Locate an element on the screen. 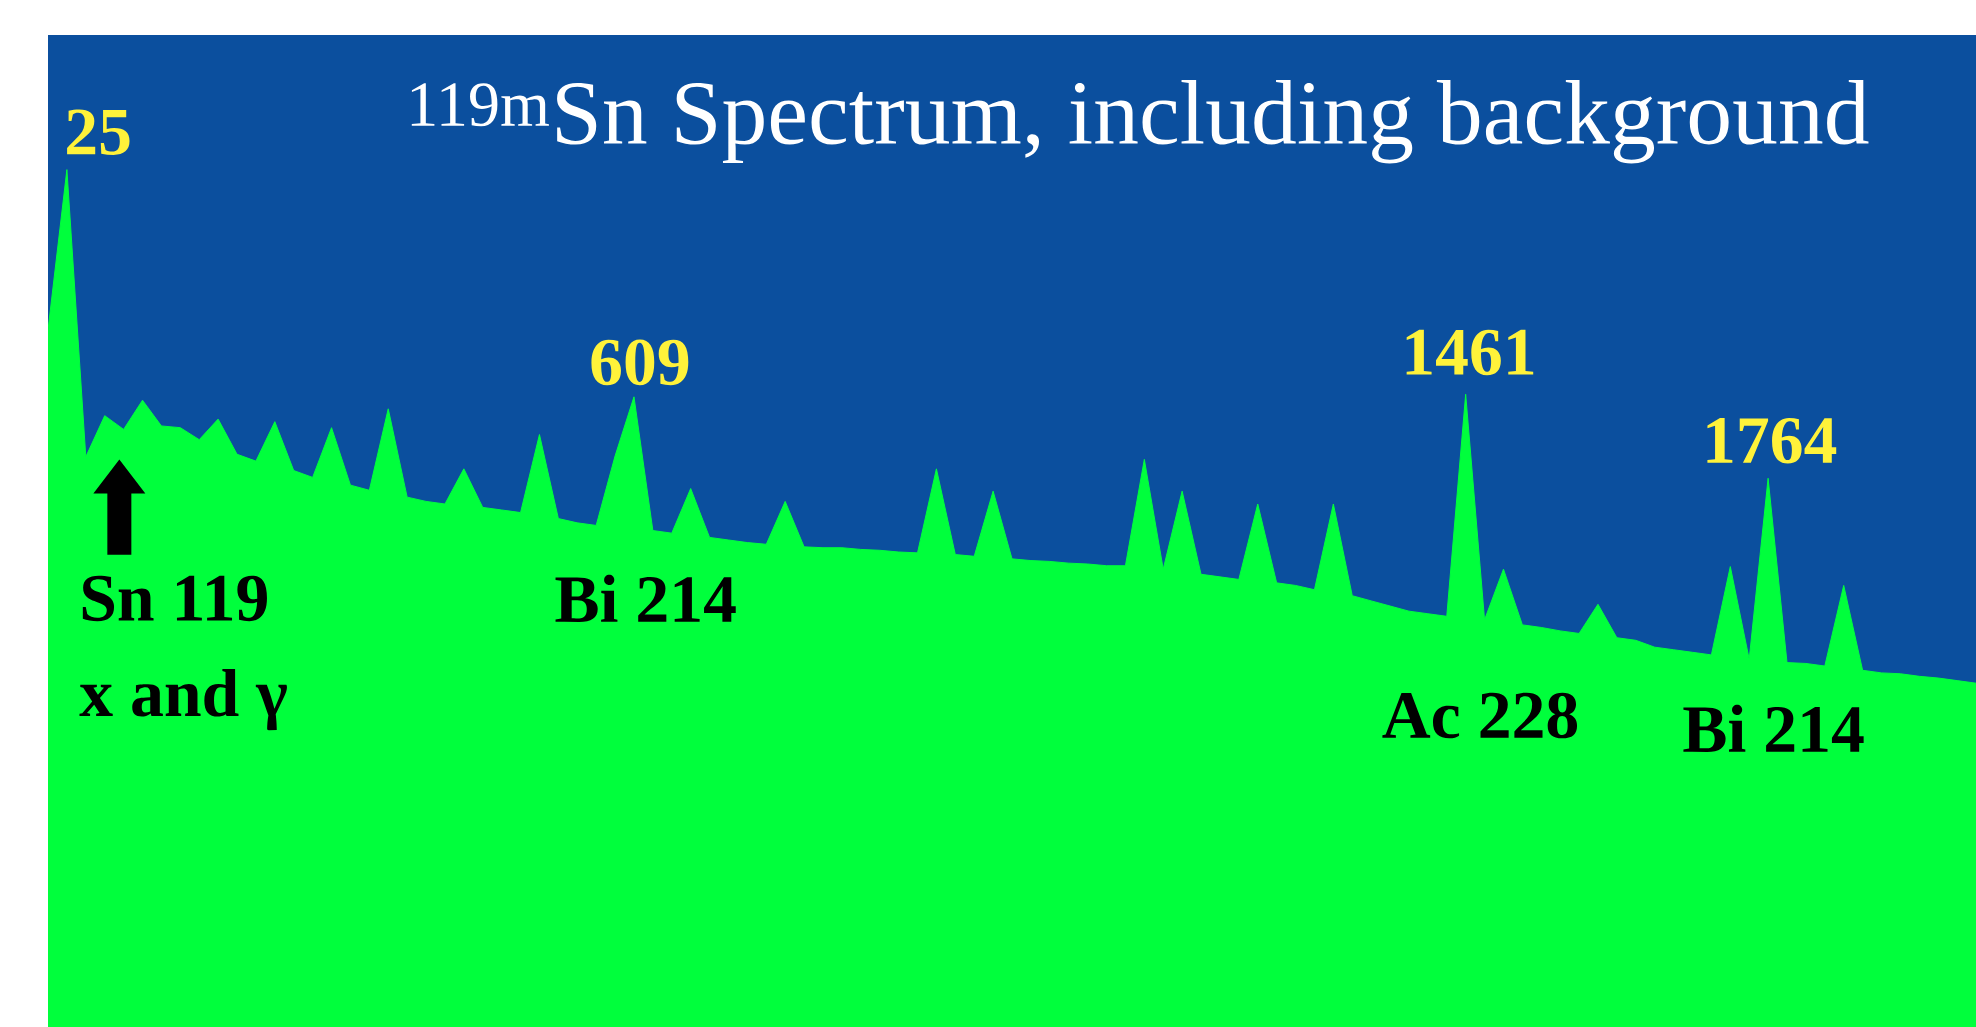  chart-title: $^{119m}$Sn Spectrum, including background is located at coordinates (1140, 122).